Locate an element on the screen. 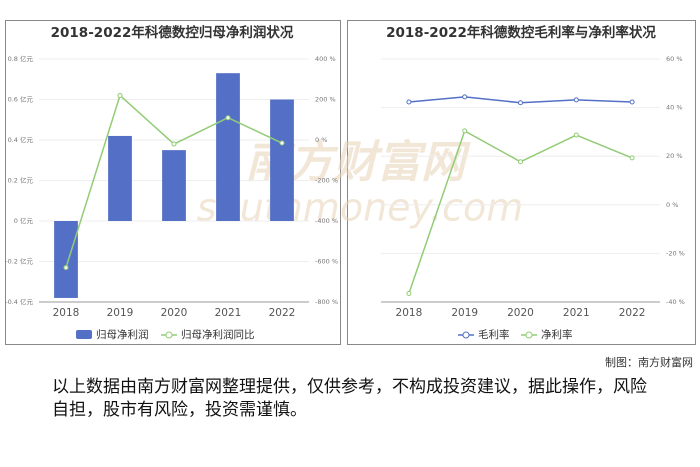 The image size is (700, 467). y2-tick-label: -20 % is located at coordinates (675, 253).